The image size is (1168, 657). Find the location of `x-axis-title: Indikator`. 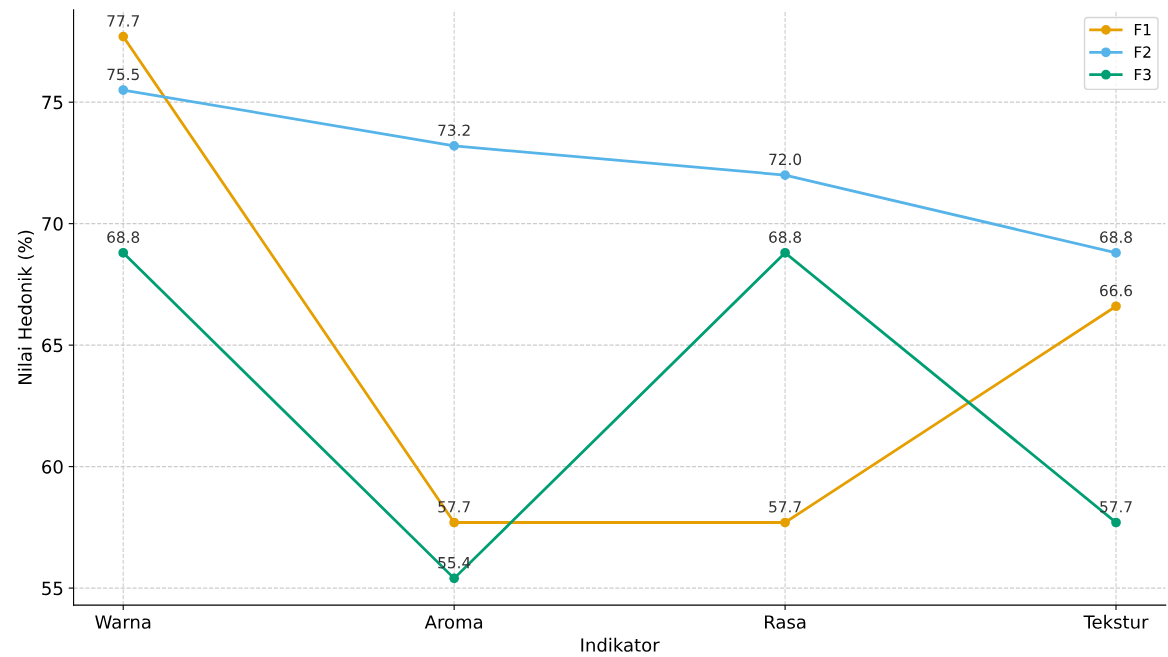

x-axis-title: Indikator is located at coordinates (620, 644).